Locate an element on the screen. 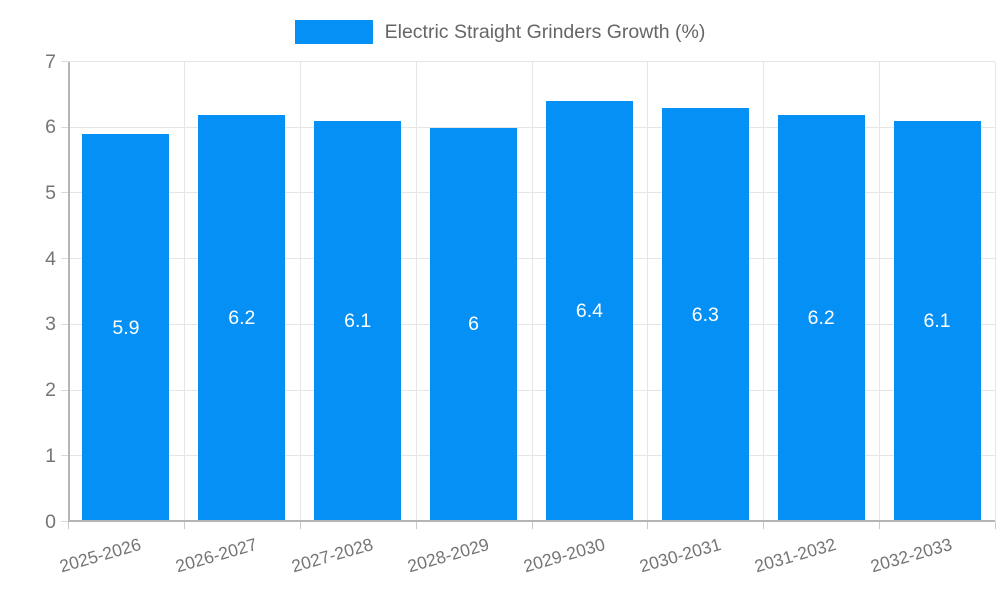 This screenshot has width=1000, height=600. y-axis-line is located at coordinates (69, 292).